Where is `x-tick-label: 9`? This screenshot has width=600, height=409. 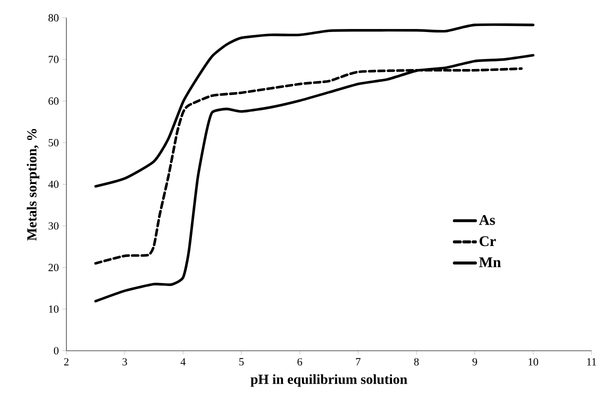 x-tick-label: 9 is located at coordinates (475, 362).